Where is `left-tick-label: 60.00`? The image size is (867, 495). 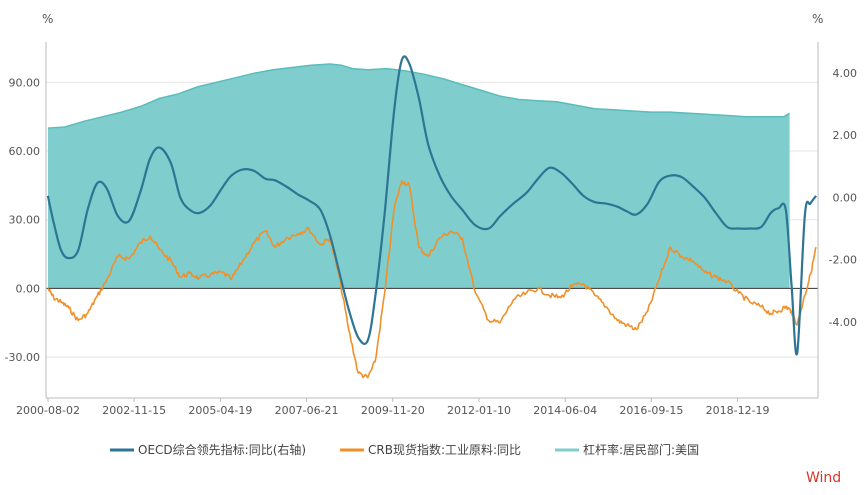
left-tick-label: 60.00 is located at coordinates (25, 151).